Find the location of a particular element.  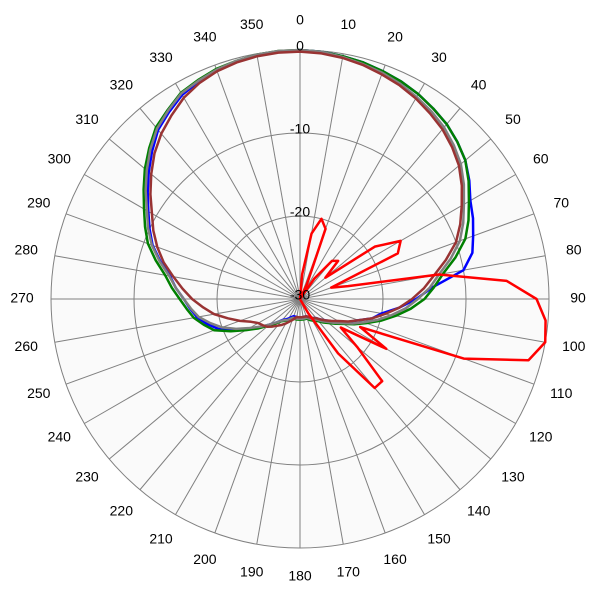

theta-tick-label: 180 is located at coordinates (300, 576).